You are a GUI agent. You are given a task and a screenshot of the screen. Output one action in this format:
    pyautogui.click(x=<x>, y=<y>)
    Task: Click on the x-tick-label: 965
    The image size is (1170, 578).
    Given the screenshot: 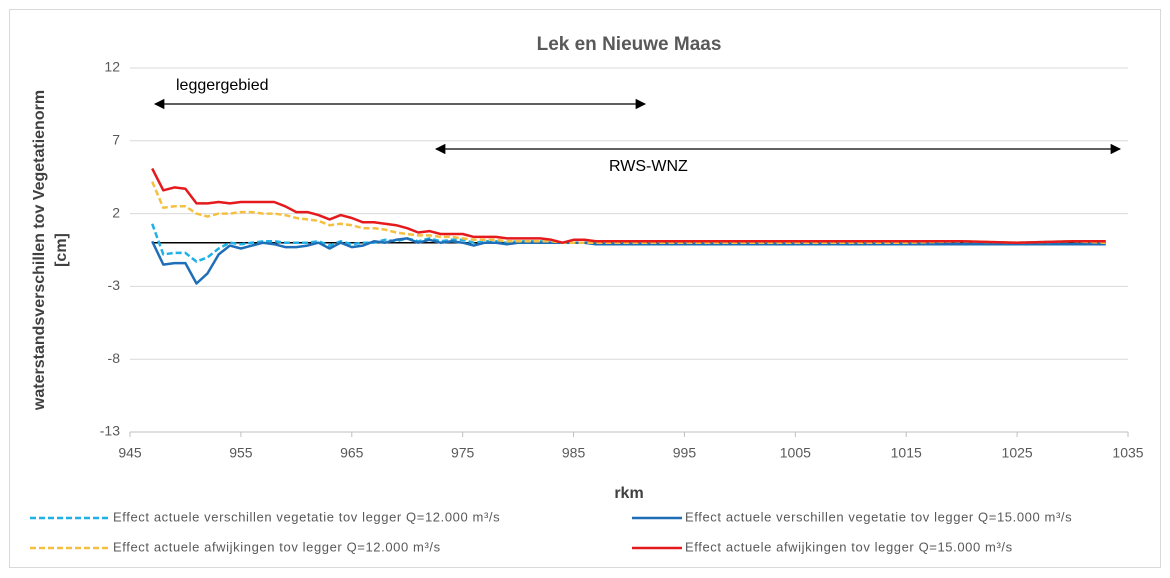 What is the action you would take?
    pyautogui.click(x=352, y=453)
    